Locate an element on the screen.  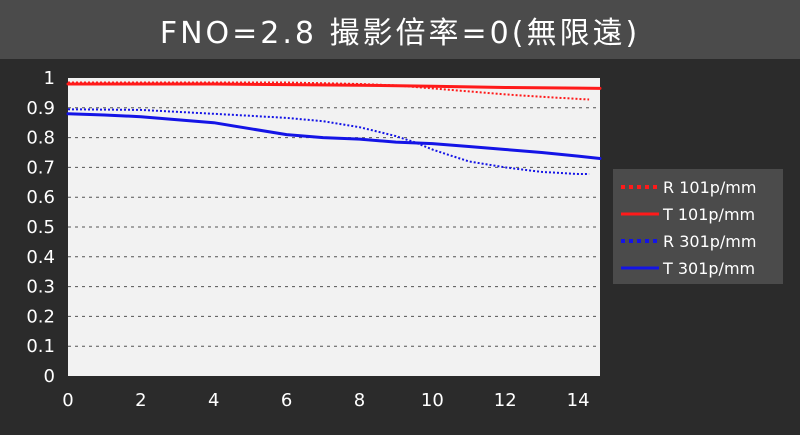
legend: R 101p/mm T 101p/mm R 301p/mm T 301p/mm is located at coordinates (698, 226).